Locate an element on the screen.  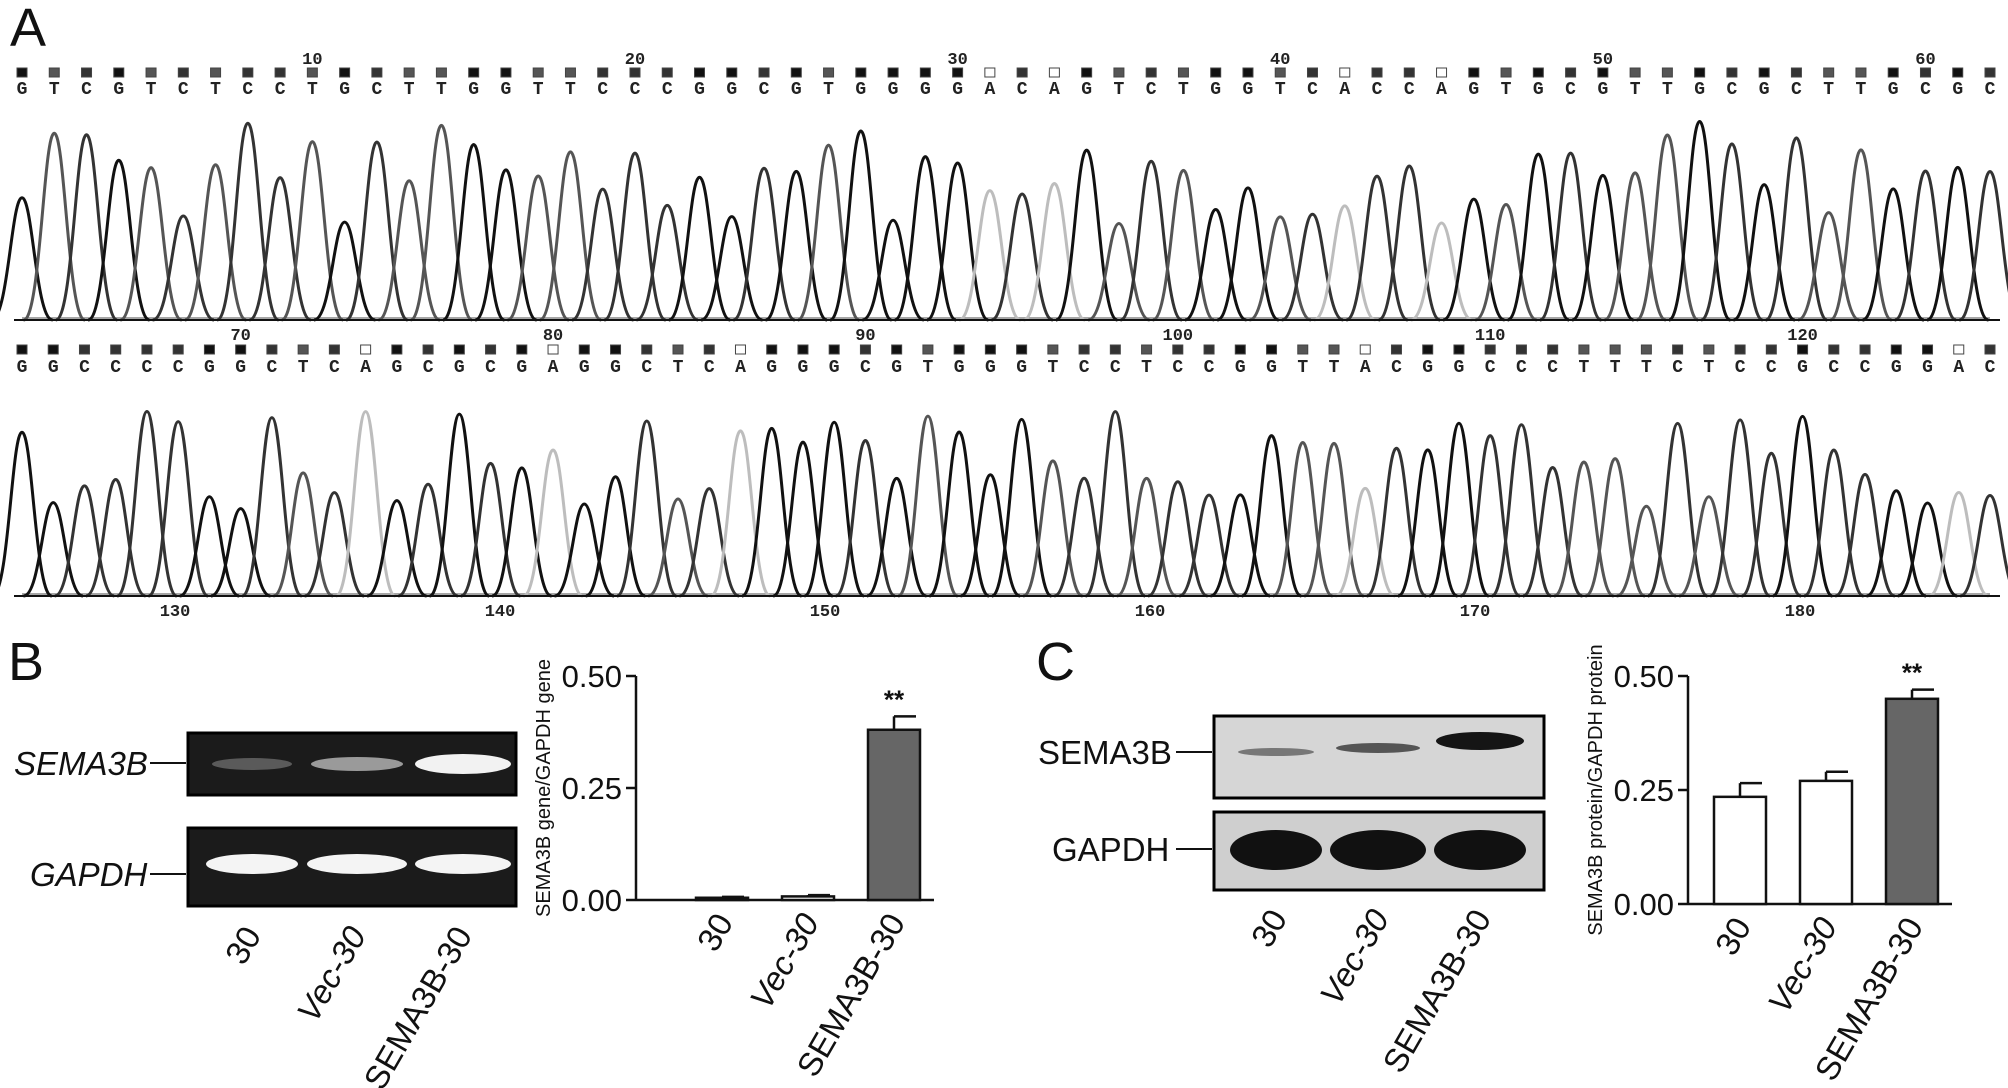
blot-strip-sema3b is located at coordinates (1379, 757).